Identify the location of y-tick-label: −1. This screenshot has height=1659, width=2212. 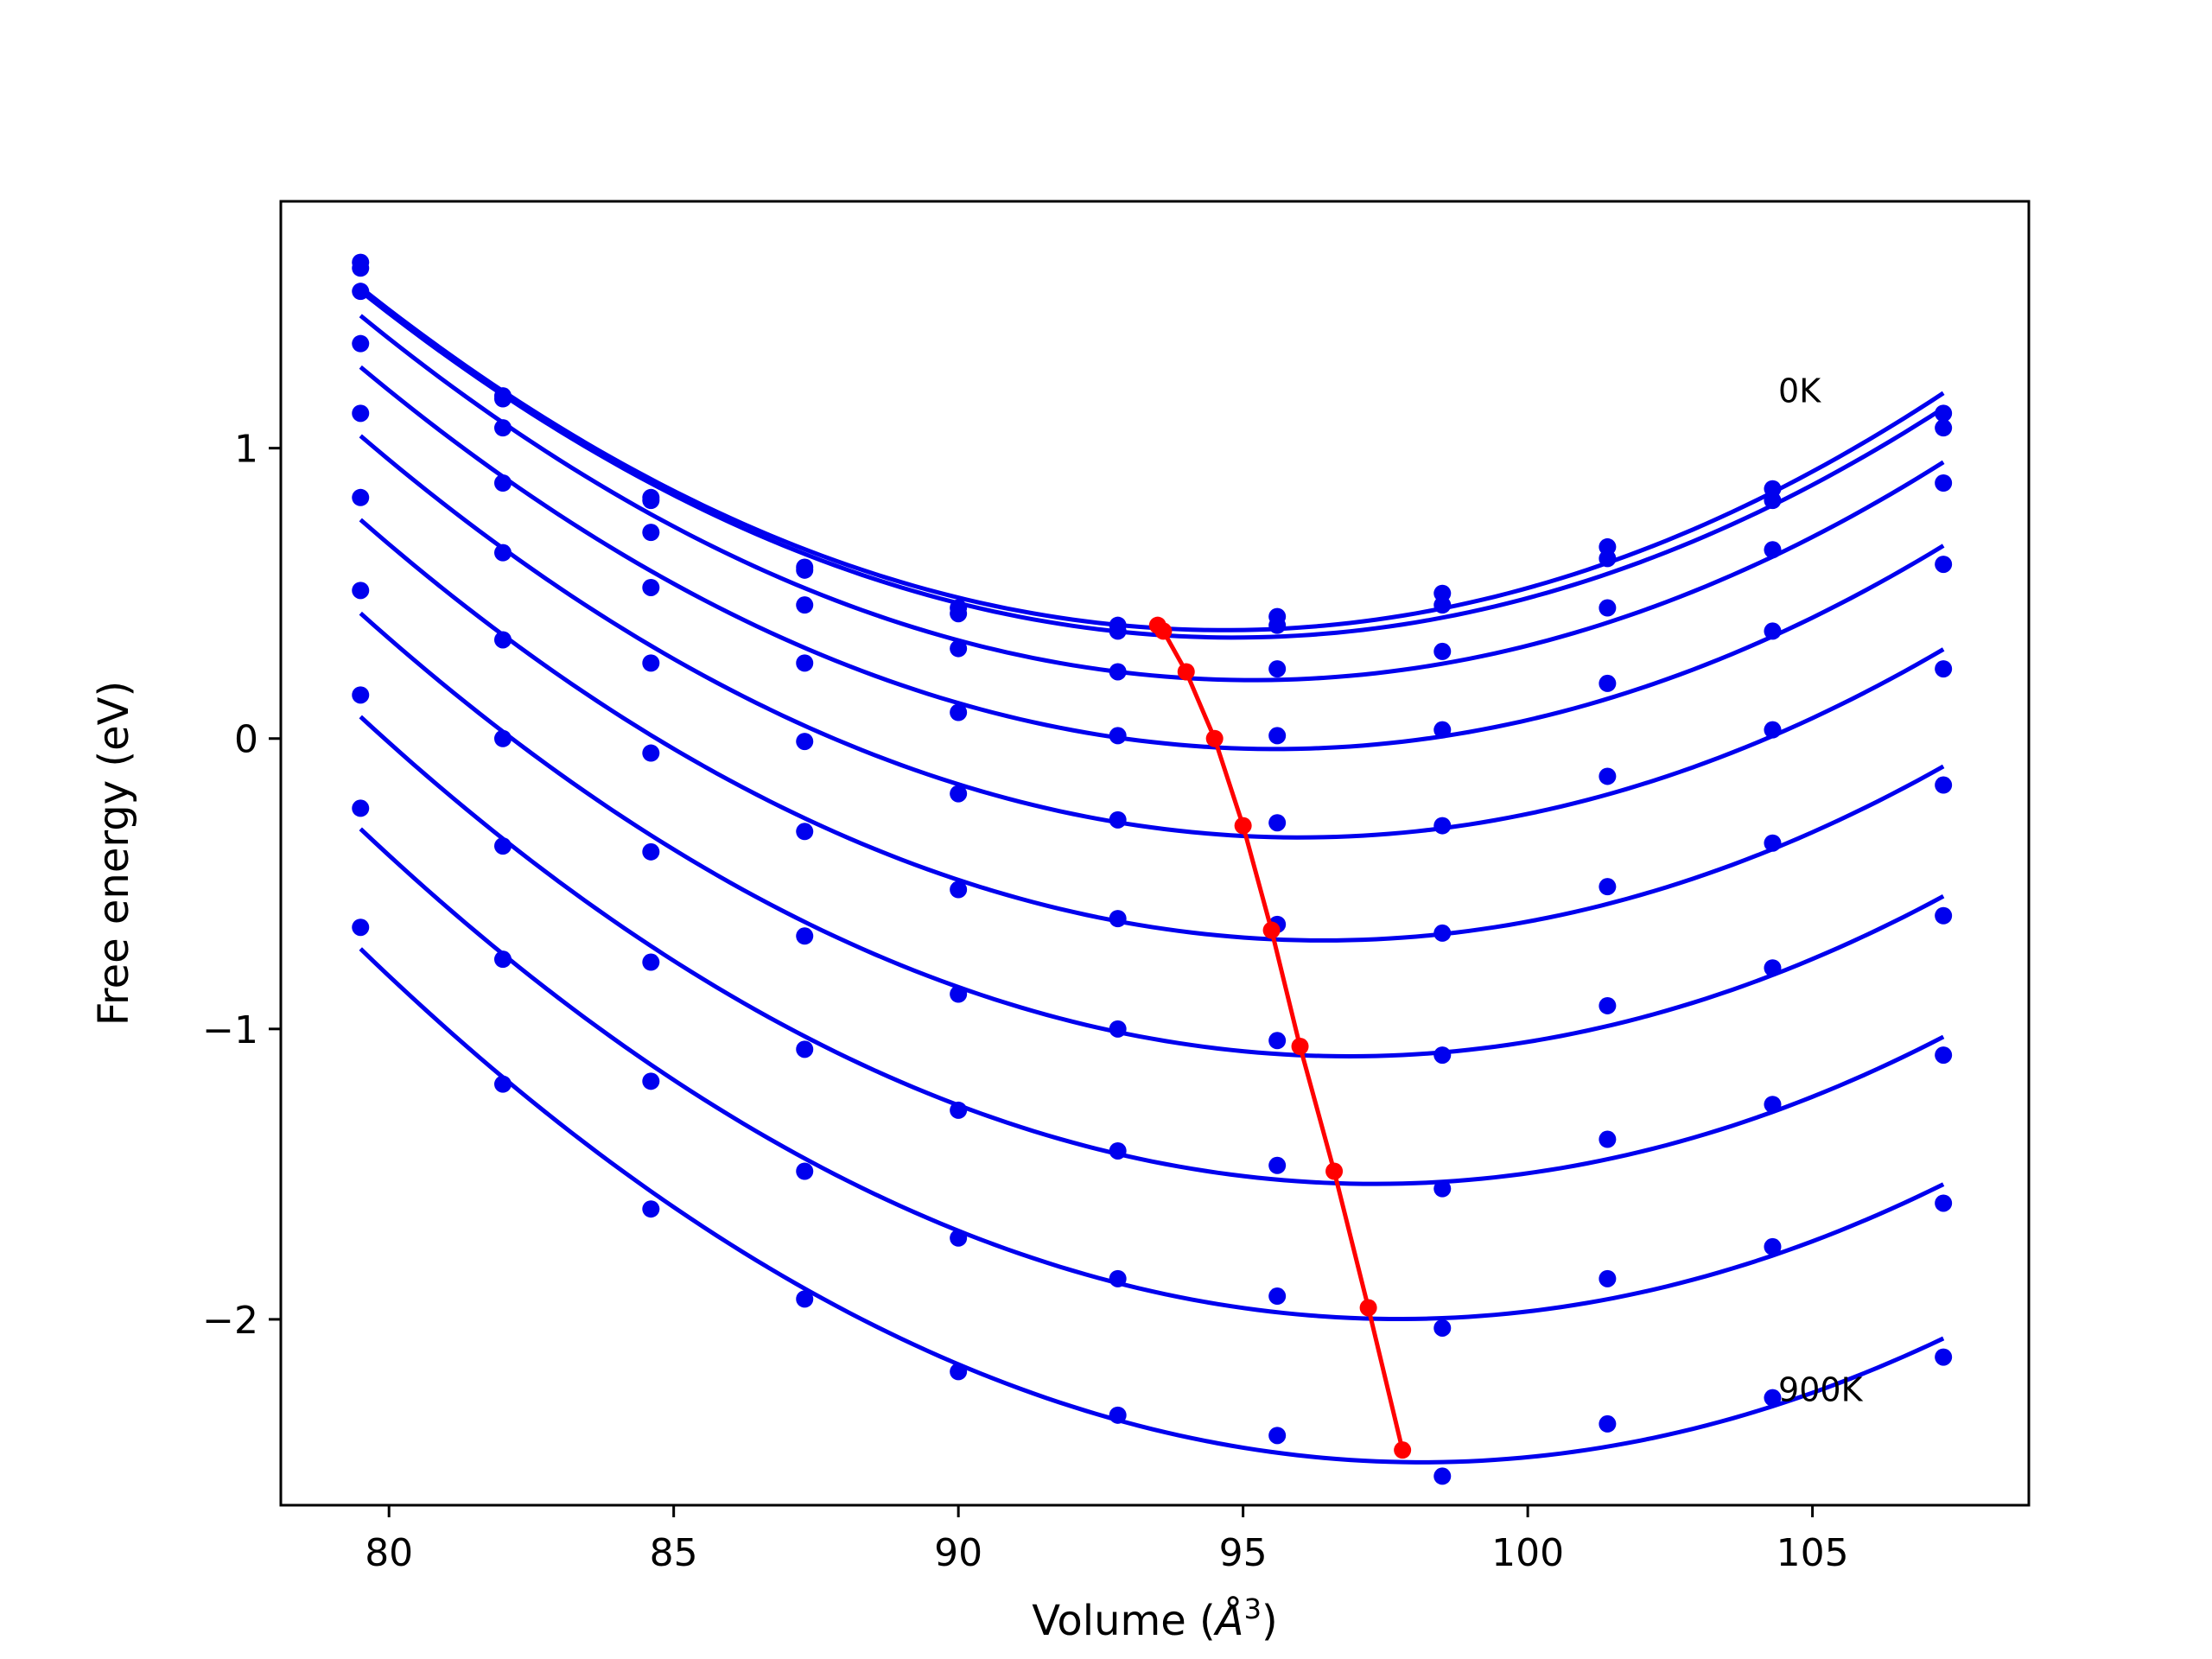
(230, 1030).